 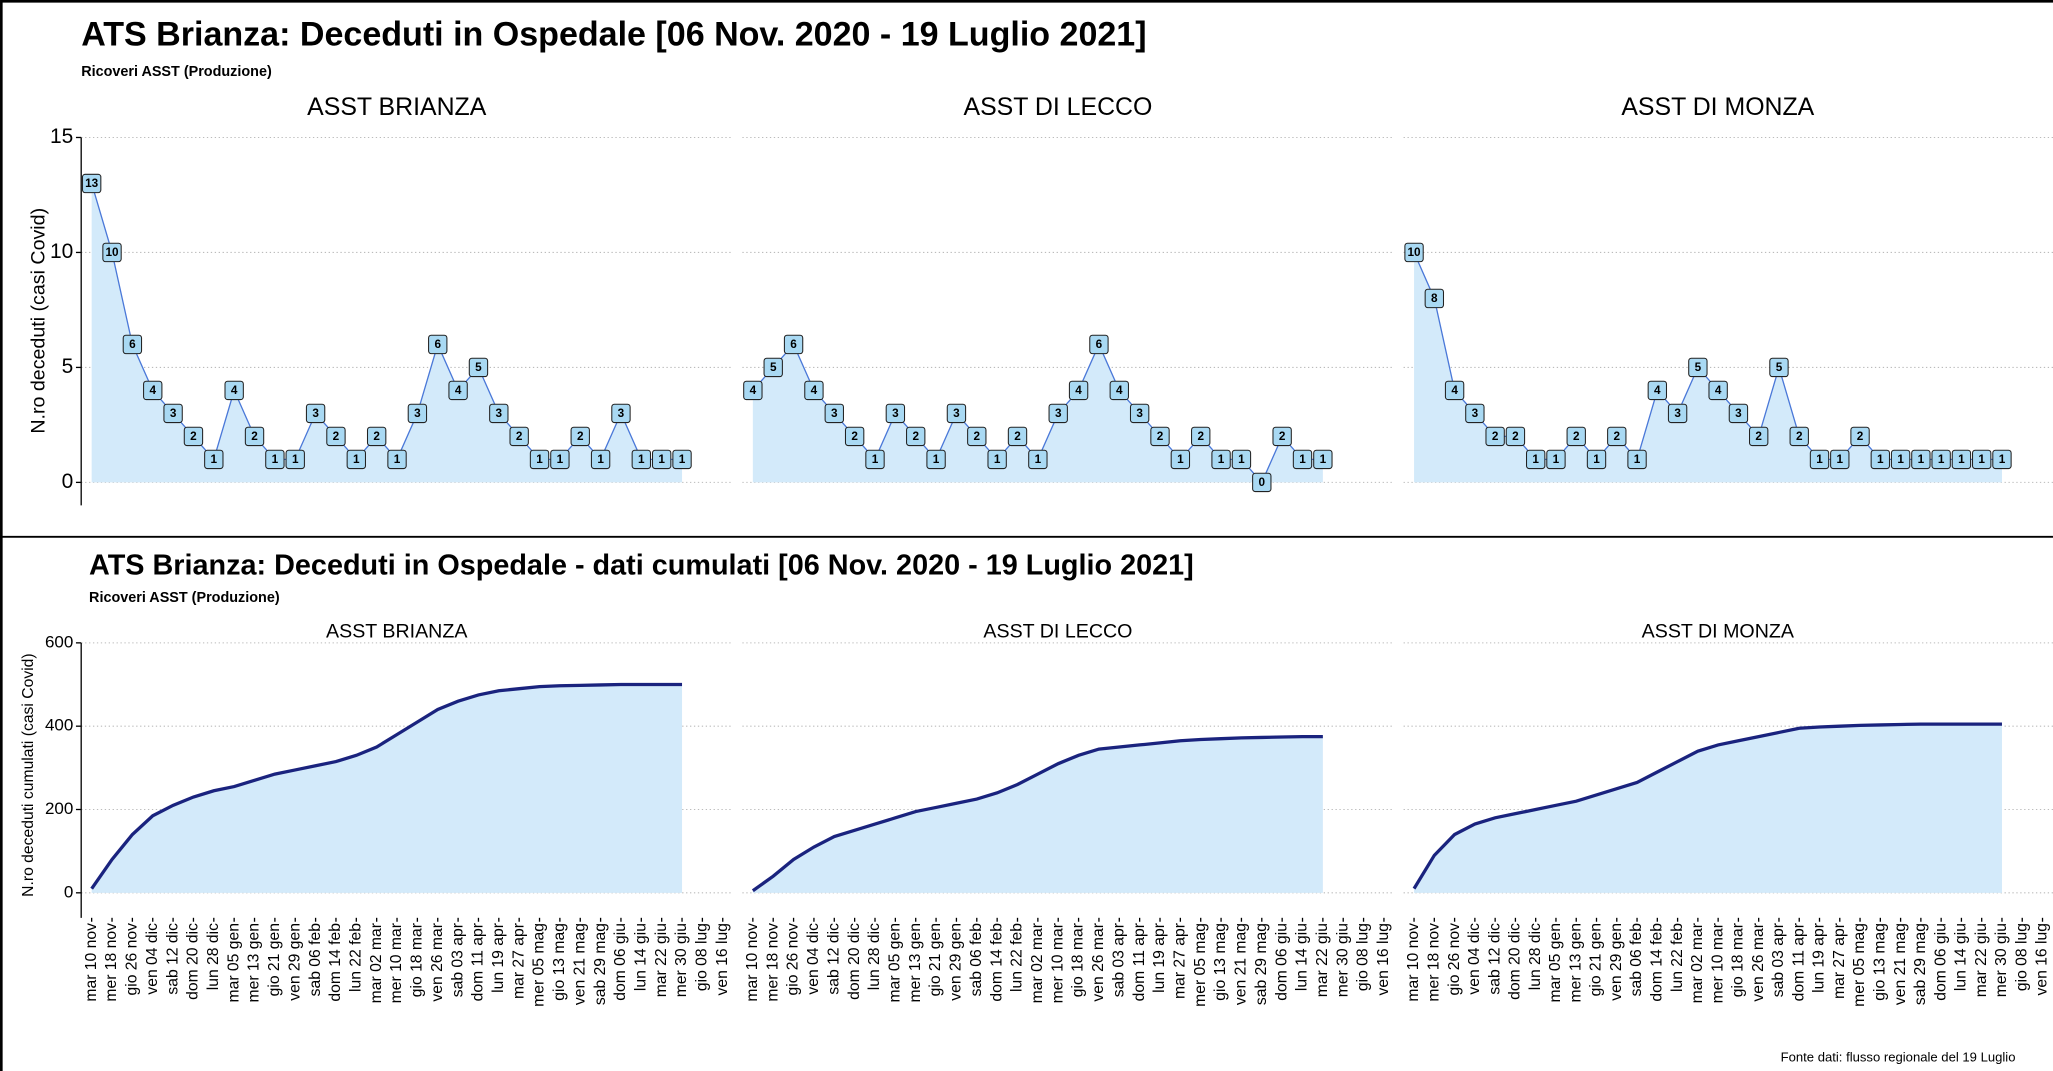 I want to click on x-tick-label: lun 19 apr, so click(x=498, y=958).